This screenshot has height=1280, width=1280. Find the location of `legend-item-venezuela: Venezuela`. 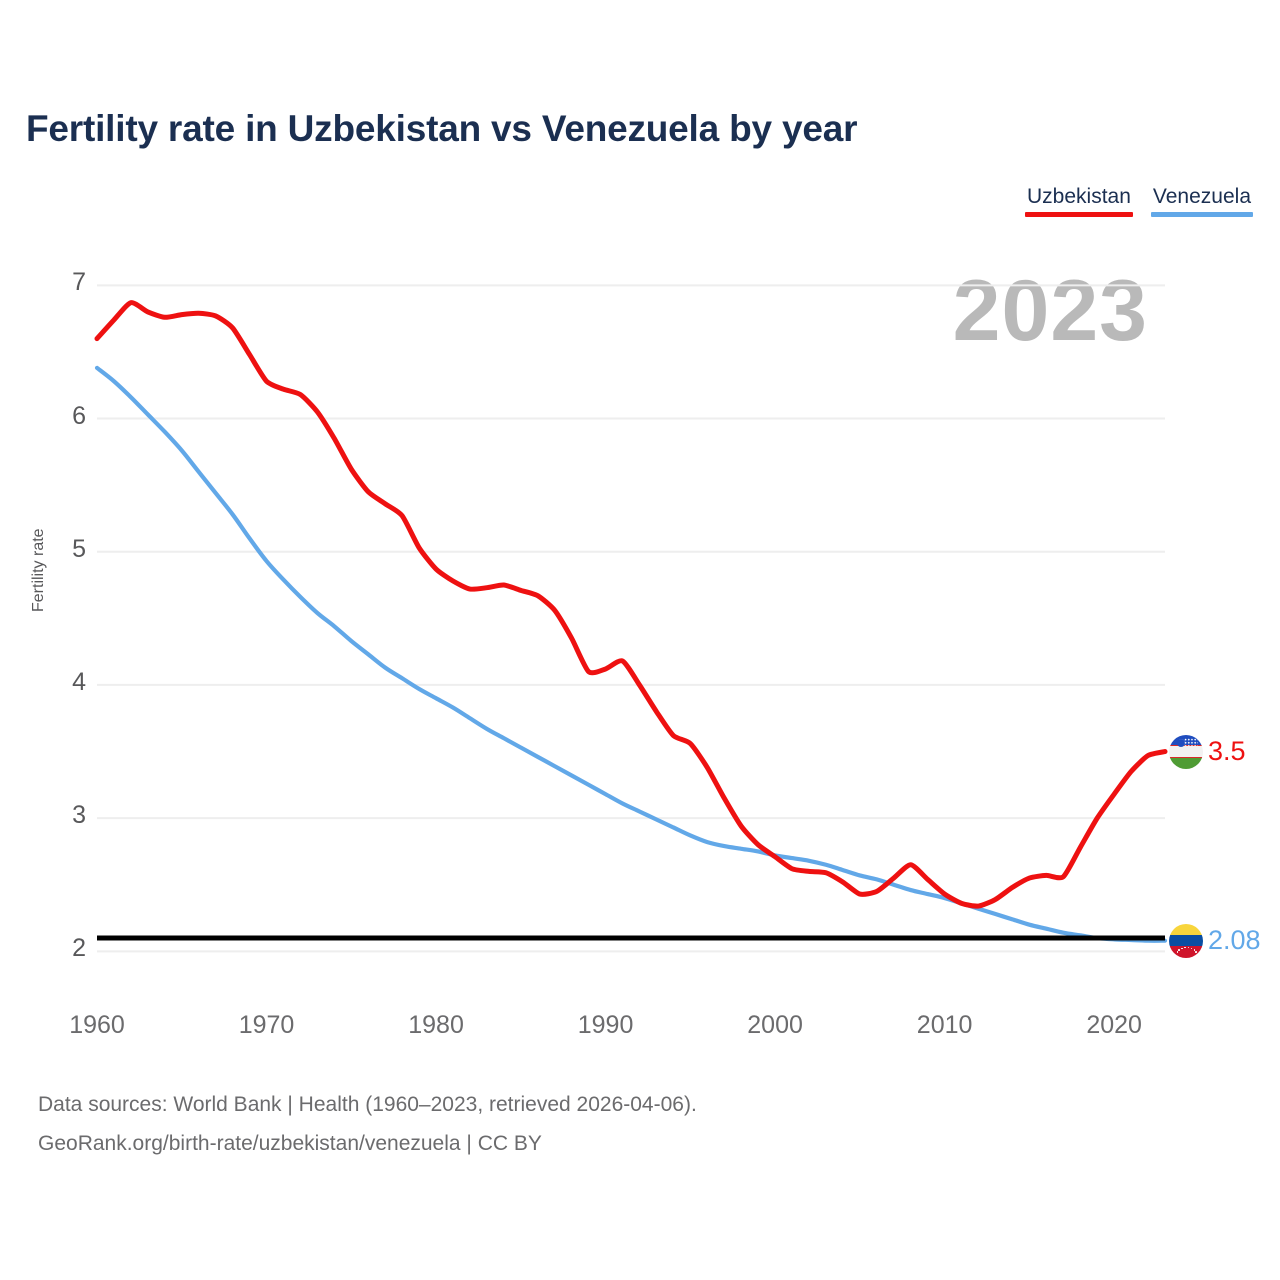

legend-item-venezuela: Venezuela is located at coordinates (1201, 200).